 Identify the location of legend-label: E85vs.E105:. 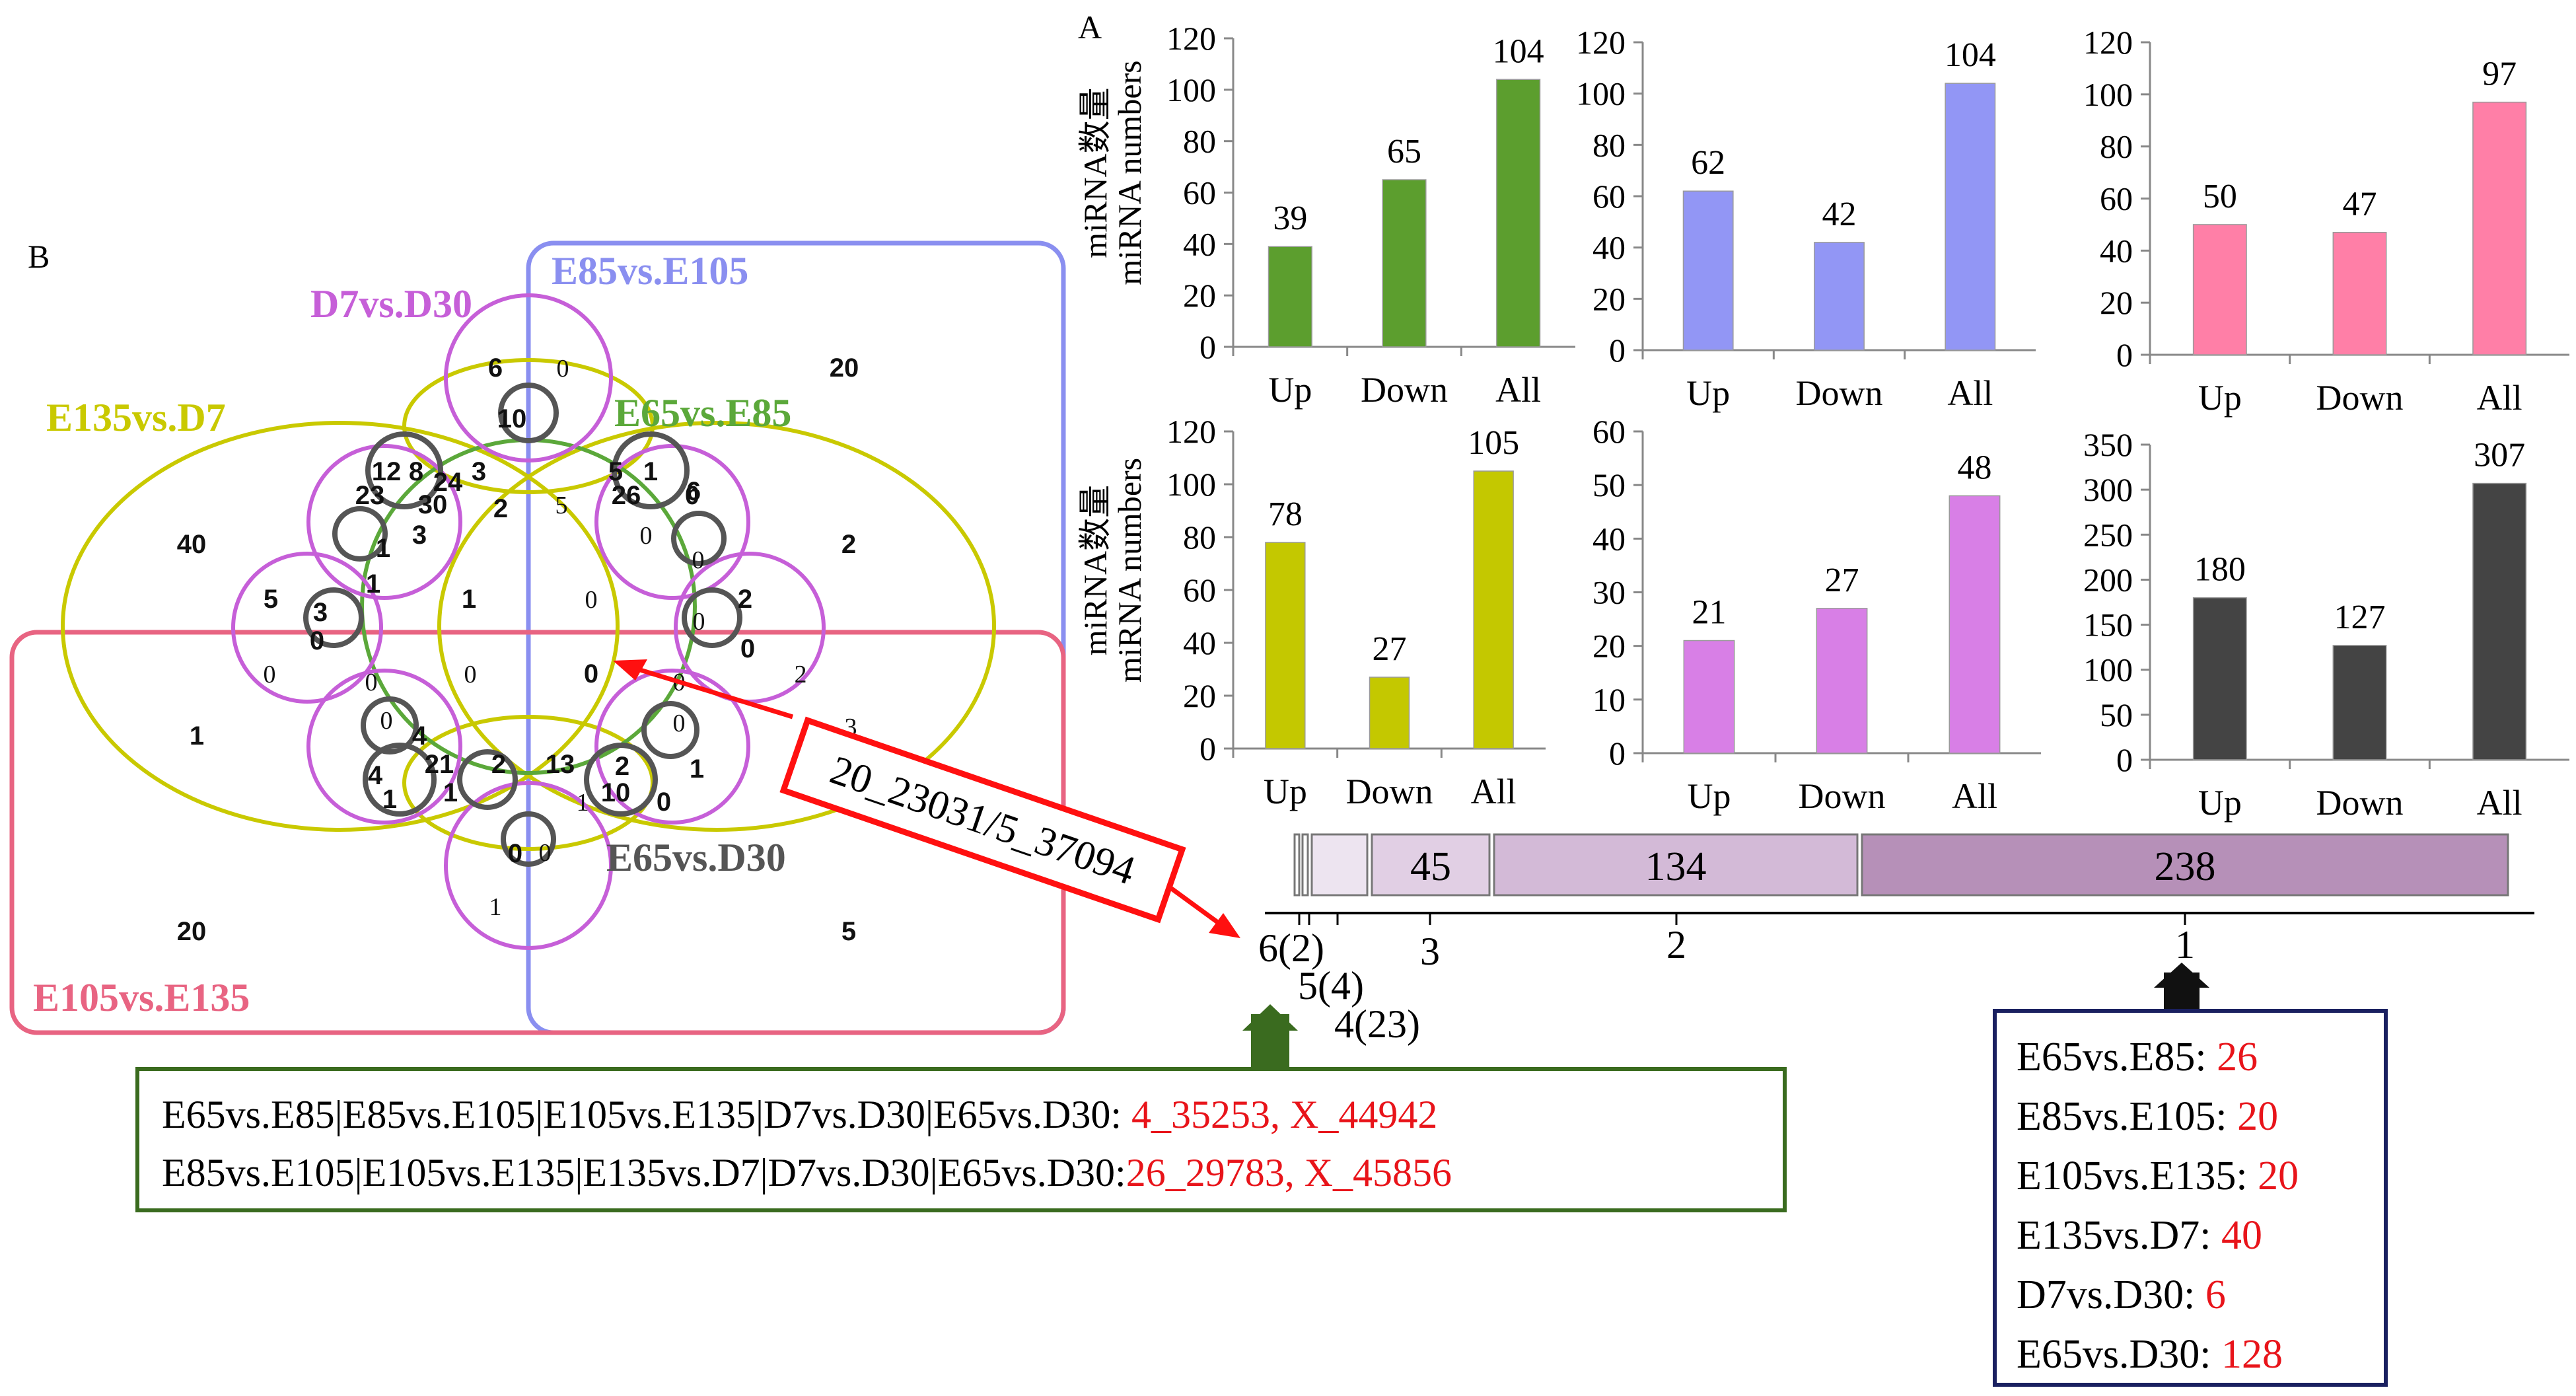
(2122, 1116).